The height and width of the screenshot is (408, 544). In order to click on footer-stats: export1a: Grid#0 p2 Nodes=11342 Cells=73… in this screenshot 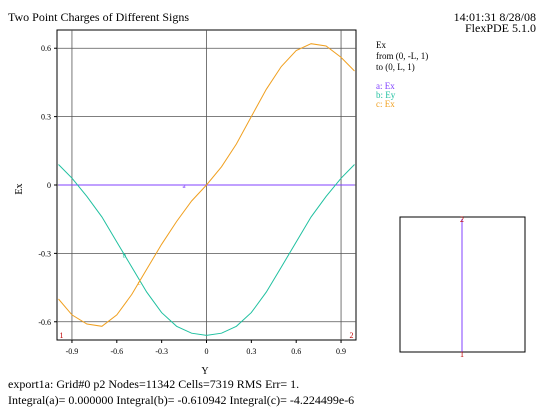, I will do `click(153, 384)`.